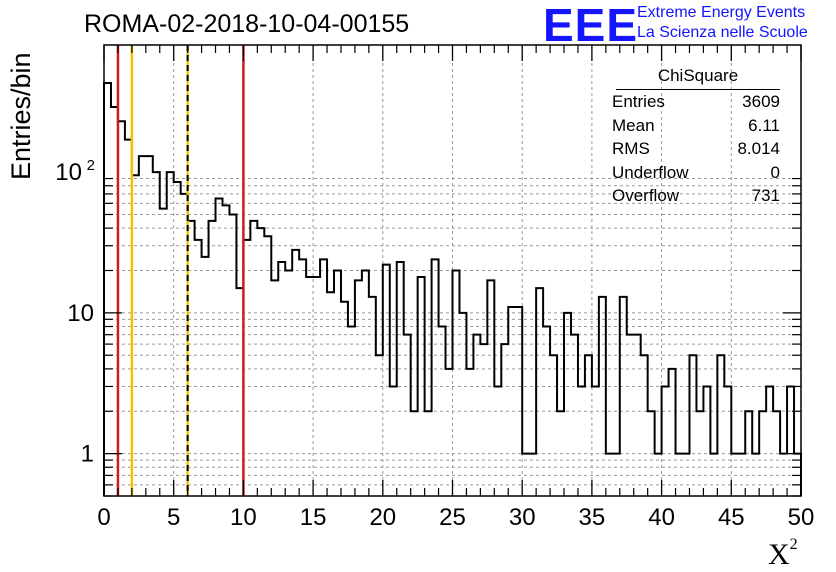 The image size is (836, 572). I want to click on x-tick-label: 30, so click(522, 517).